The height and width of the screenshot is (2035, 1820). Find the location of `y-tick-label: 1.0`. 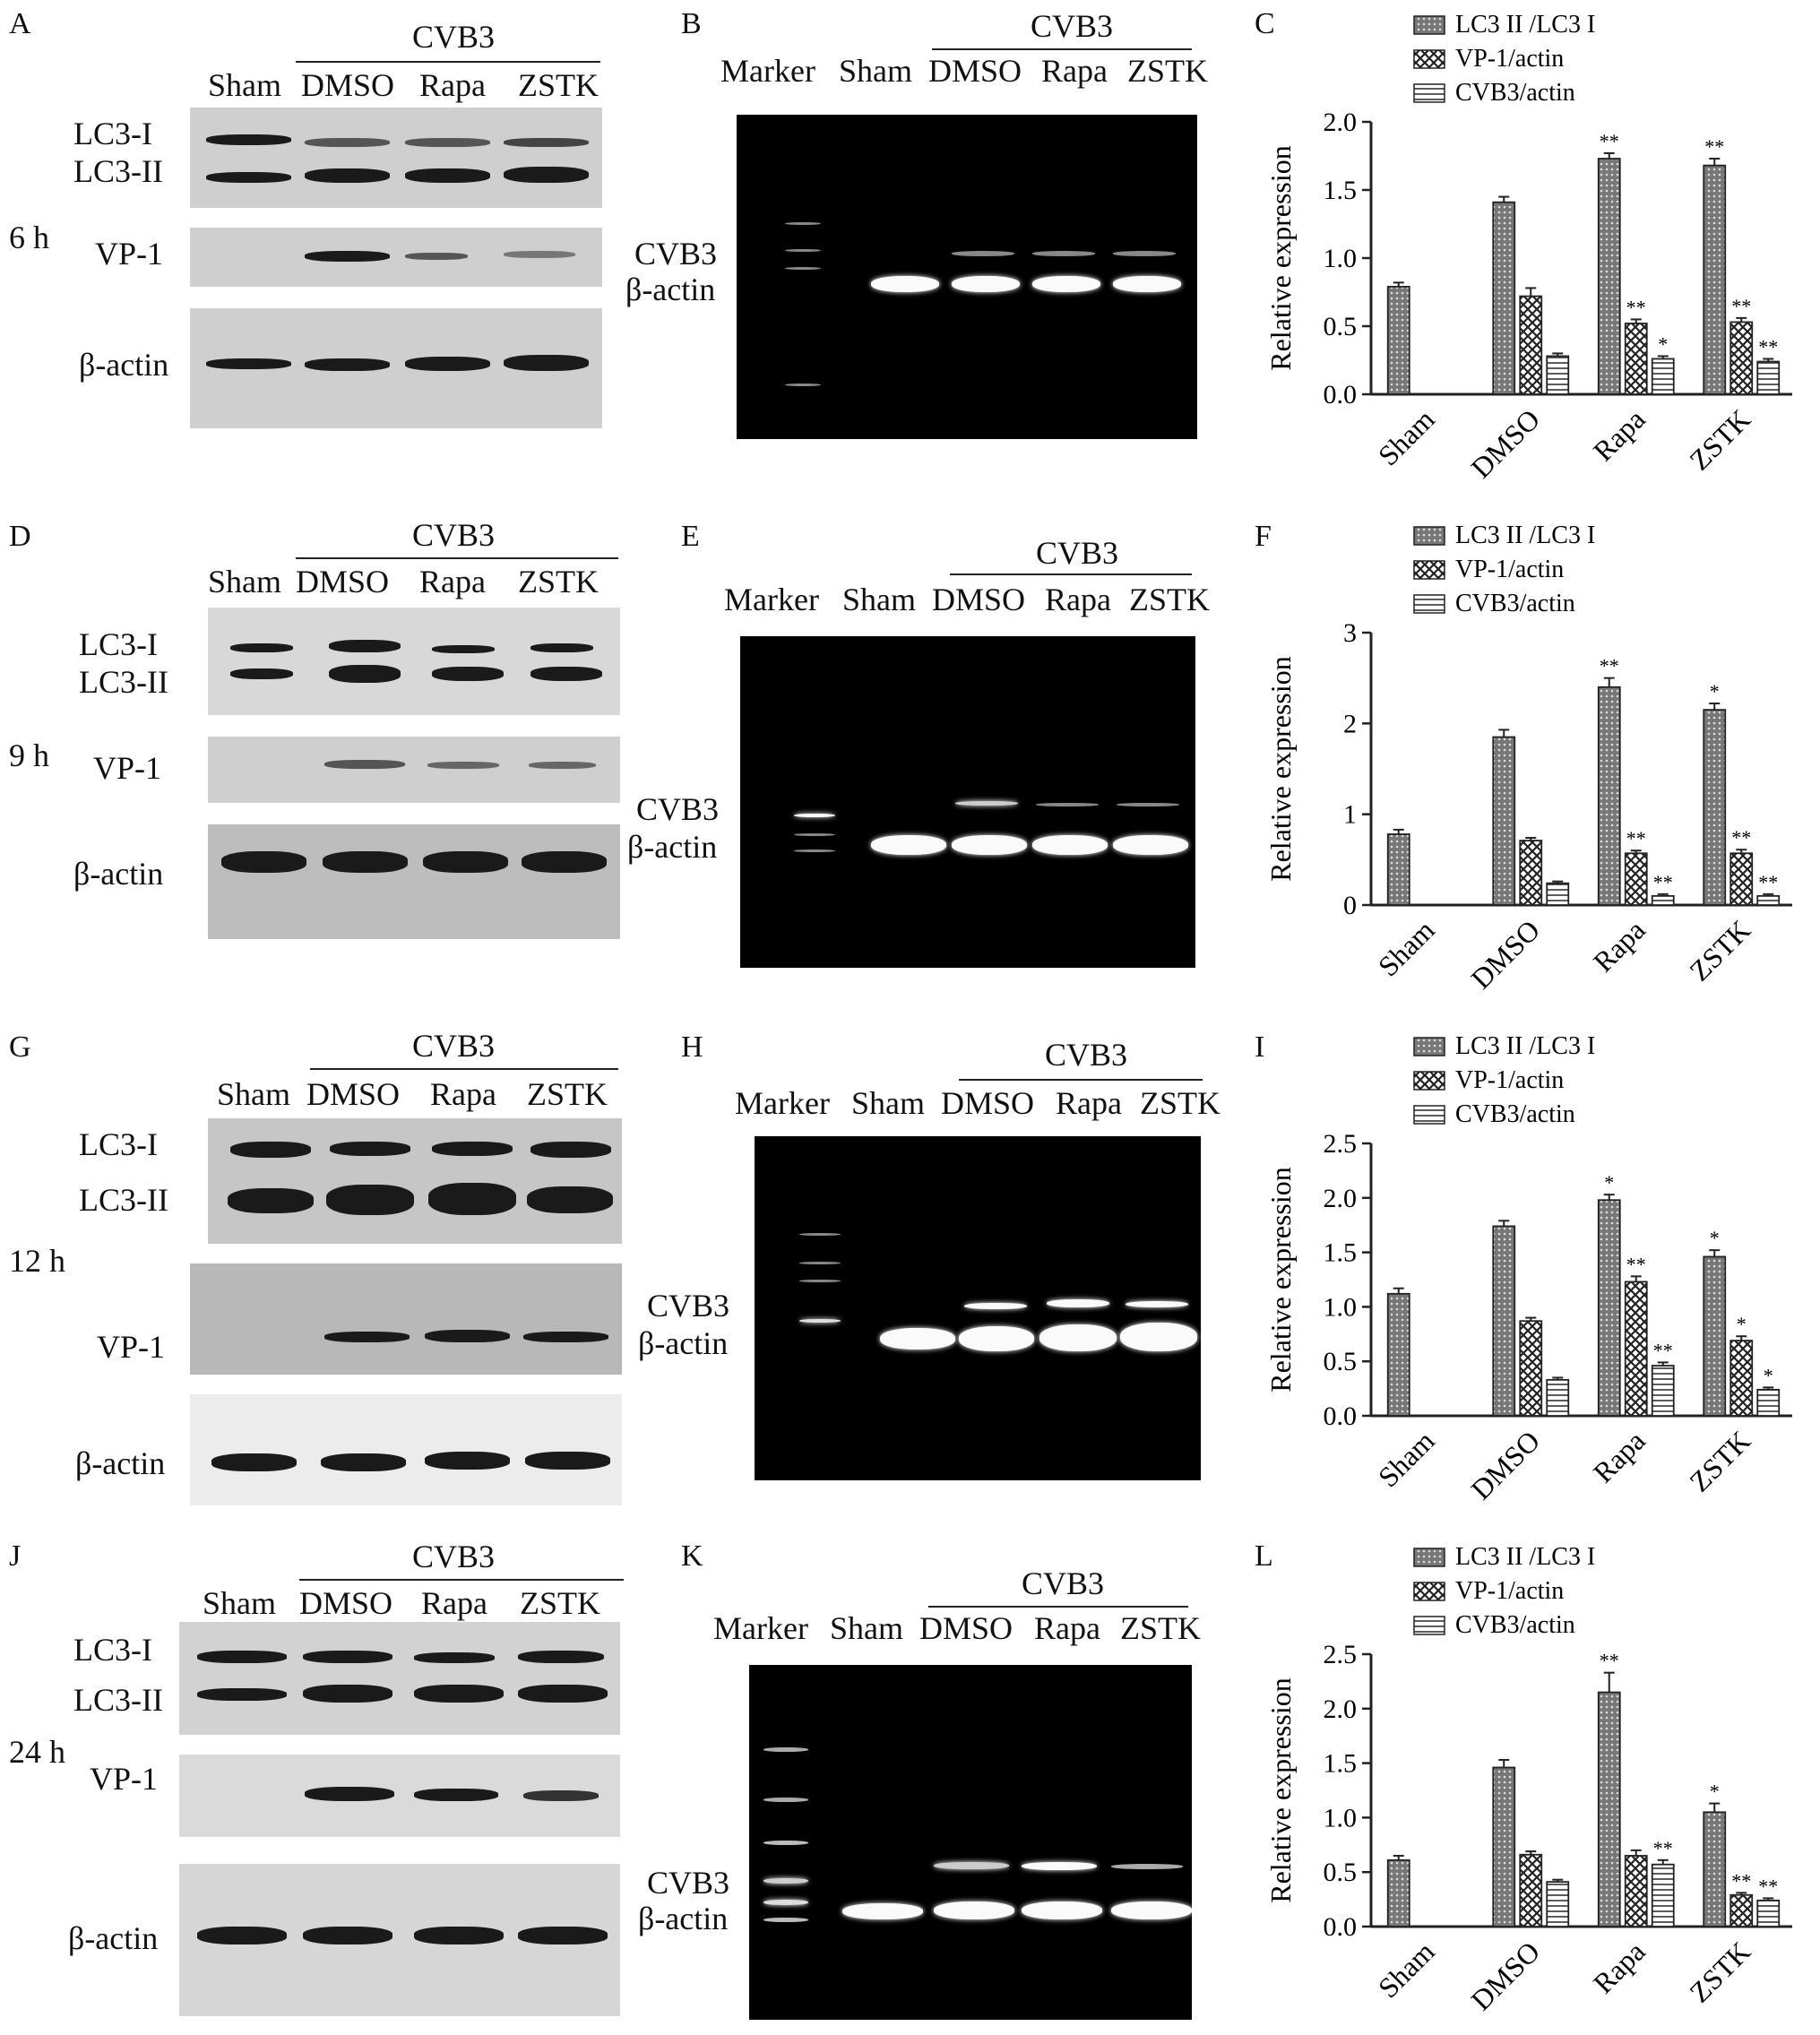

y-tick-label: 1.0 is located at coordinates (1341, 1307).